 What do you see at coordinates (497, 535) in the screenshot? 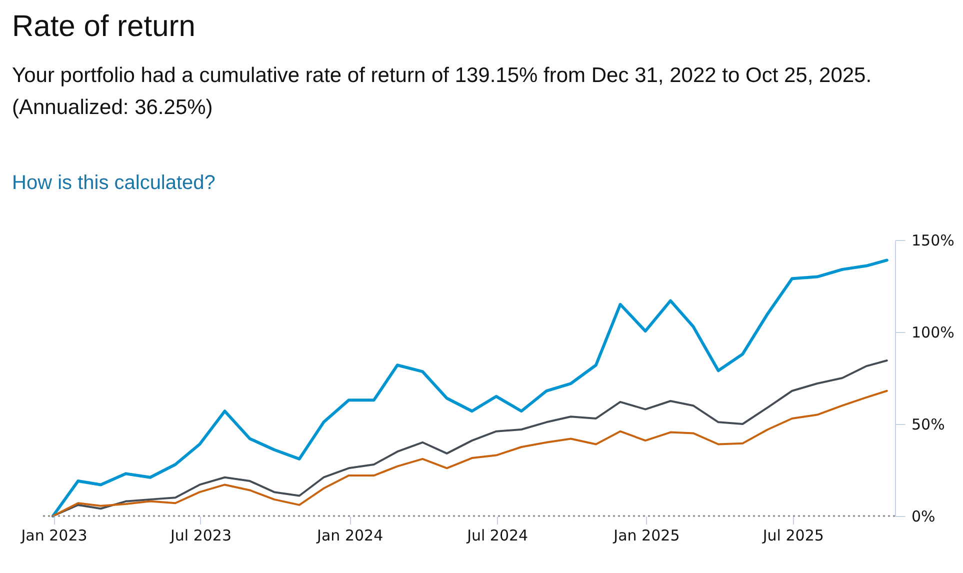
I see `x-tick-label: Jul 2024` at bounding box center [497, 535].